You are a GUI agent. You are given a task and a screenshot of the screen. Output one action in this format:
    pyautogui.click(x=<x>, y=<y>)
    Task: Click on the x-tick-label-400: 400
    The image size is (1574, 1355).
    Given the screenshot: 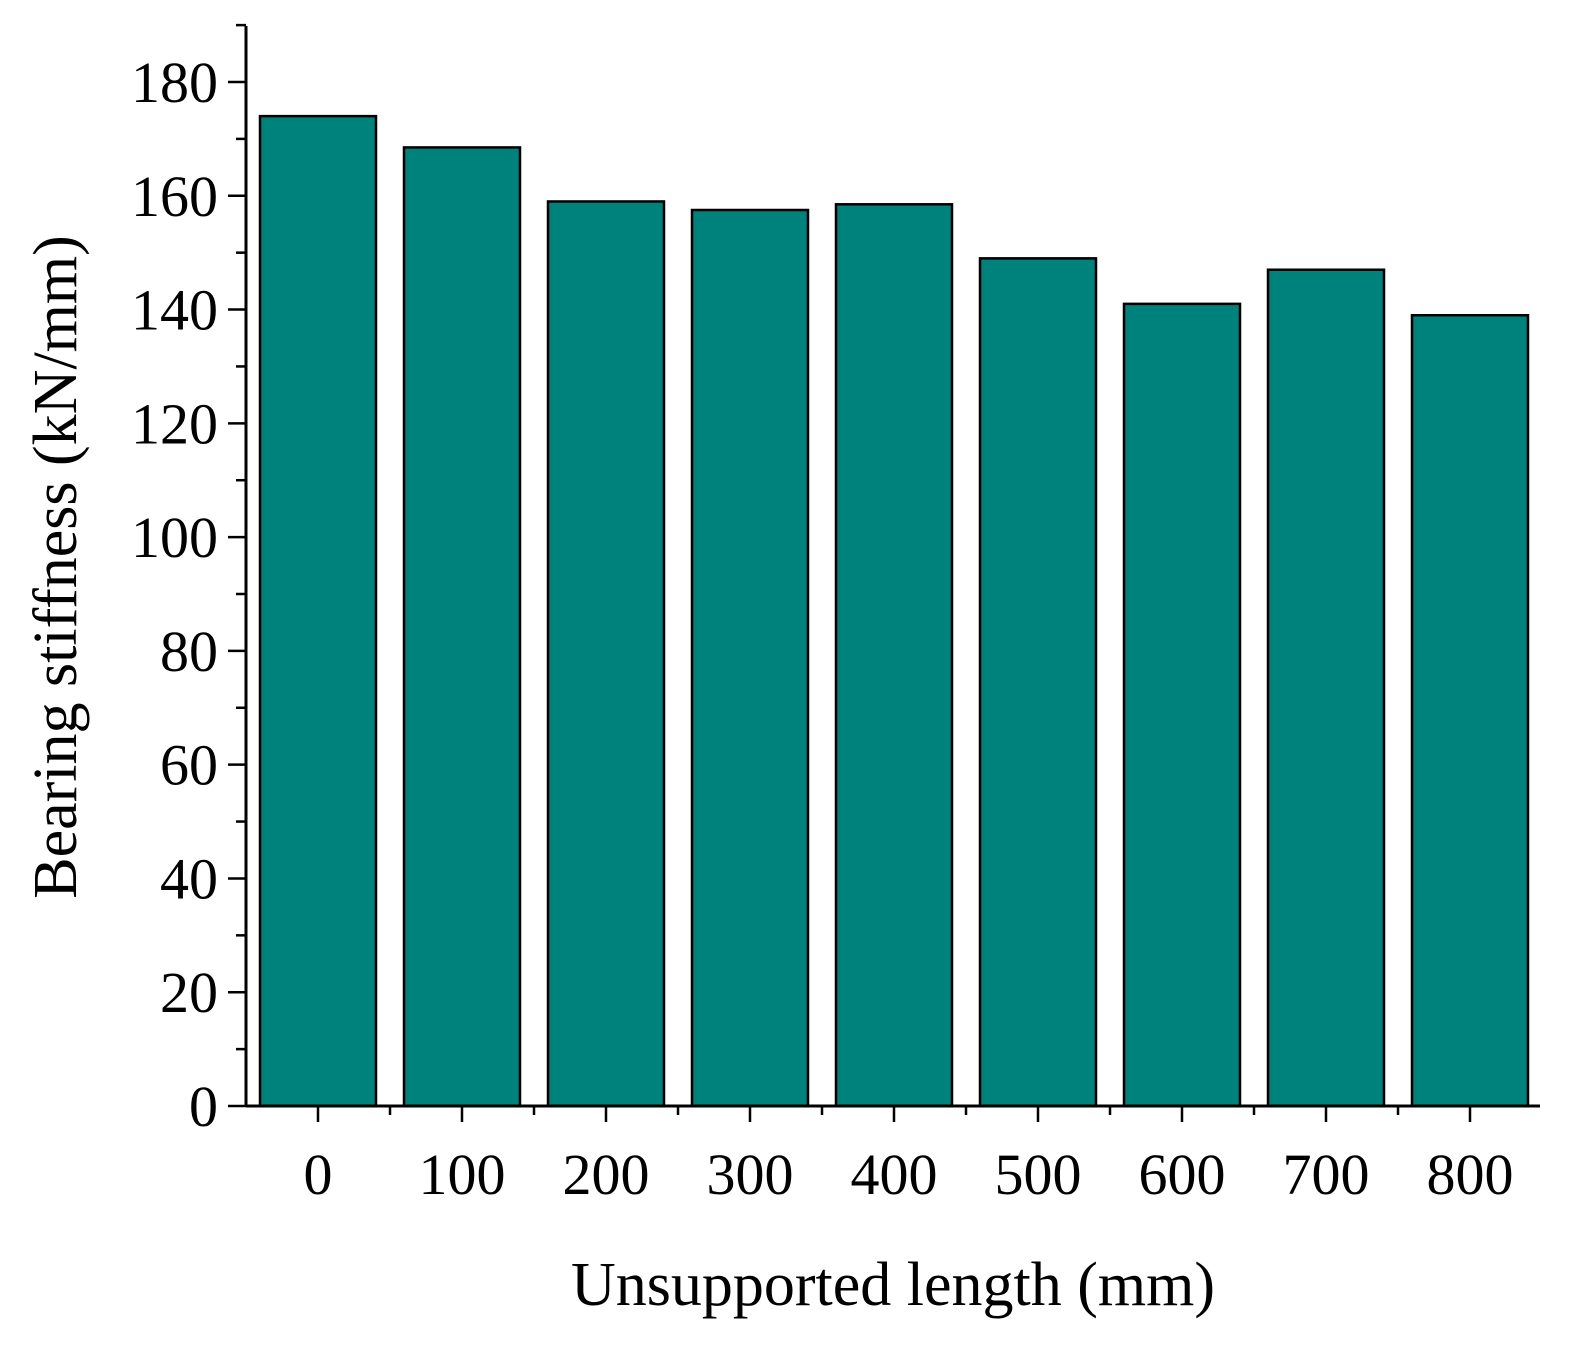 What is the action you would take?
    pyautogui.click(x=894, y=1174)
    